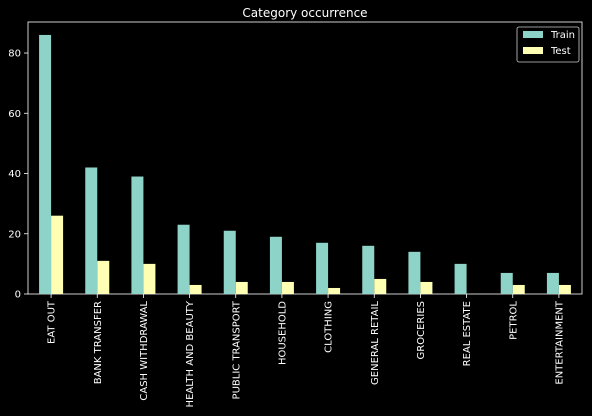 The width and height of the screenshot is (592, 416). What do you see at coordinates (236, 349) in the screenshot?
I see `x-tick-label-public-transport: PUBLIC TRANSPORT` at bounding box center [236, 349].